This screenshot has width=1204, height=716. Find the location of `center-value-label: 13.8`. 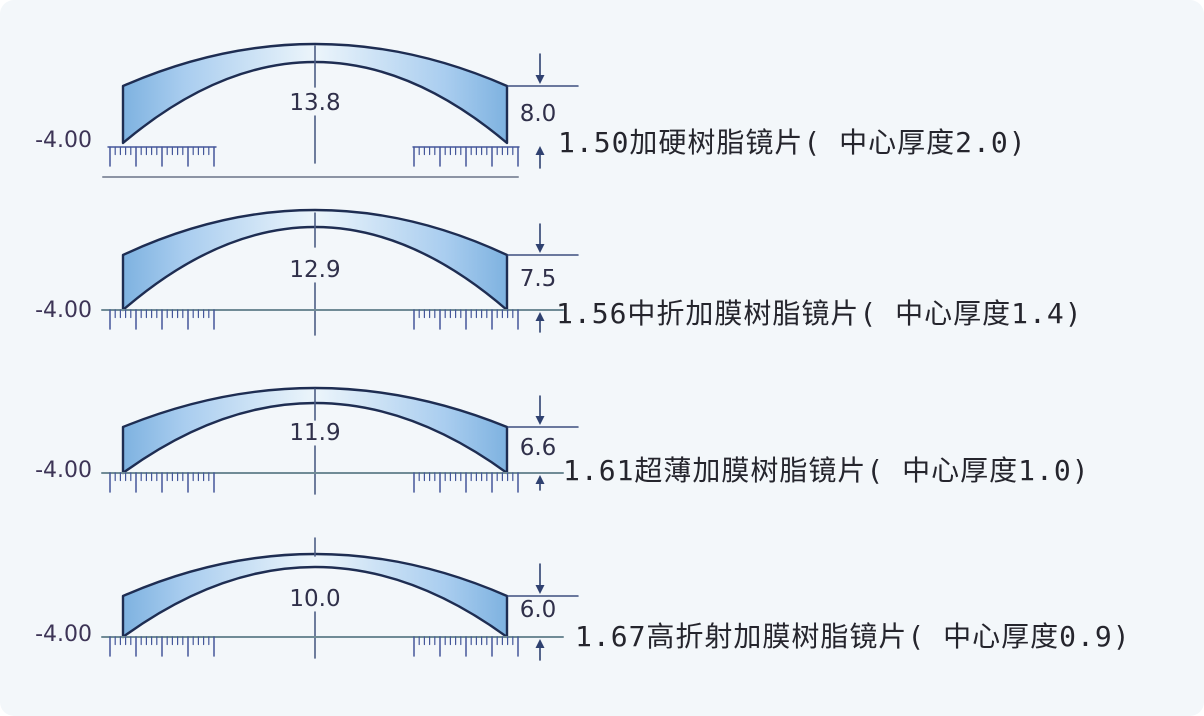

center-value-label: 13.8 is located at coordinates (314, 103).